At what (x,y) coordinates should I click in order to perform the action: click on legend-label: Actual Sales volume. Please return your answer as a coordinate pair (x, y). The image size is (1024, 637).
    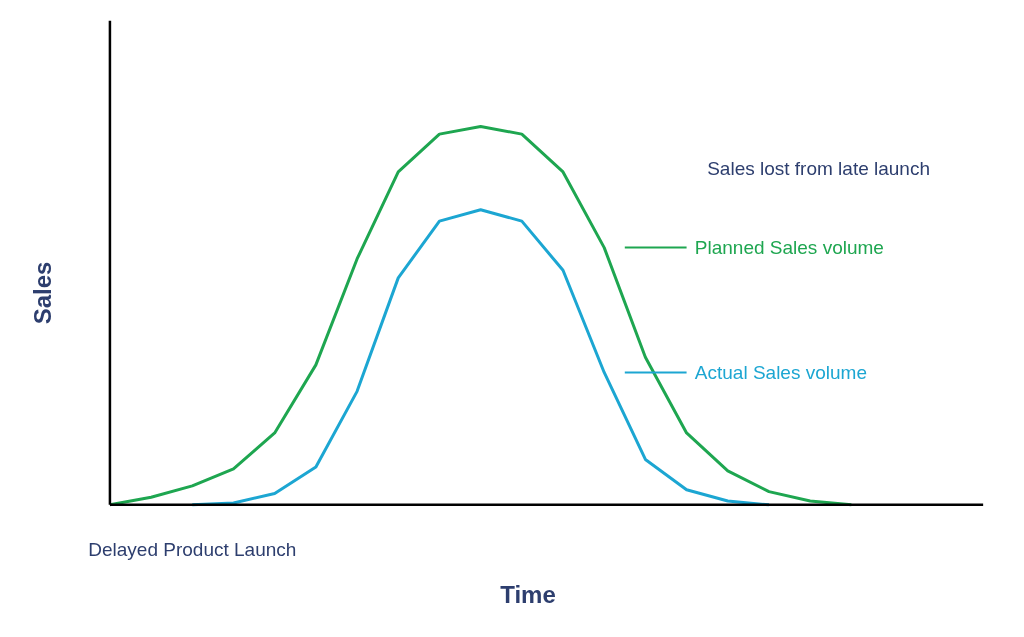
    Looking at the image, I should click on (780, 372).